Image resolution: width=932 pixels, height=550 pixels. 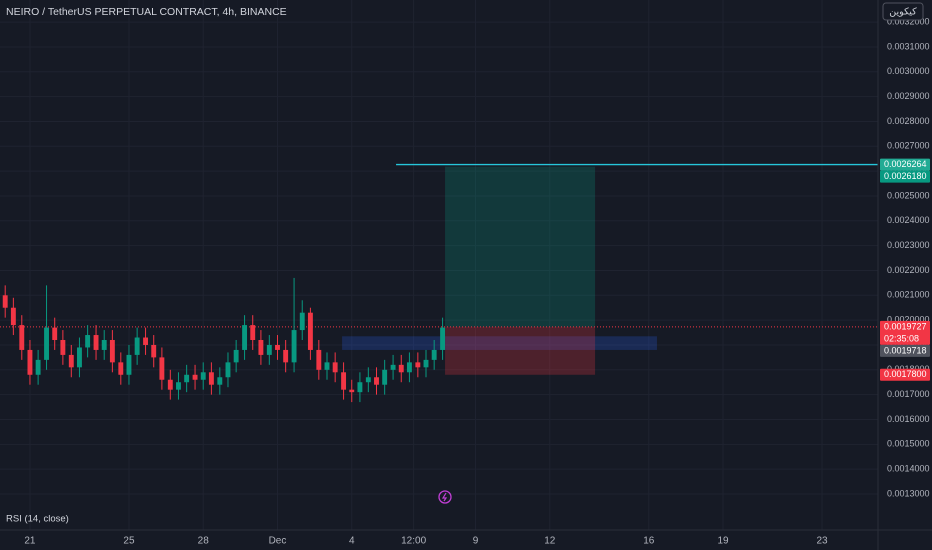 What do you see at coordinates (413, 541) in the screenshot?
I see `x-tick-label: 12:00` at bounding box center [413, 541].